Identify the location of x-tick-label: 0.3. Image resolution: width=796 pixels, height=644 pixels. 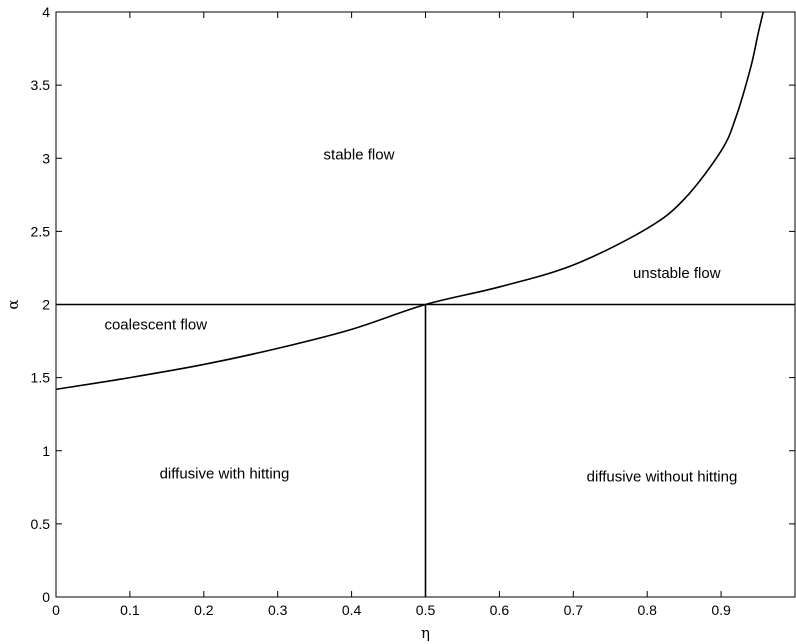
(278, 610).